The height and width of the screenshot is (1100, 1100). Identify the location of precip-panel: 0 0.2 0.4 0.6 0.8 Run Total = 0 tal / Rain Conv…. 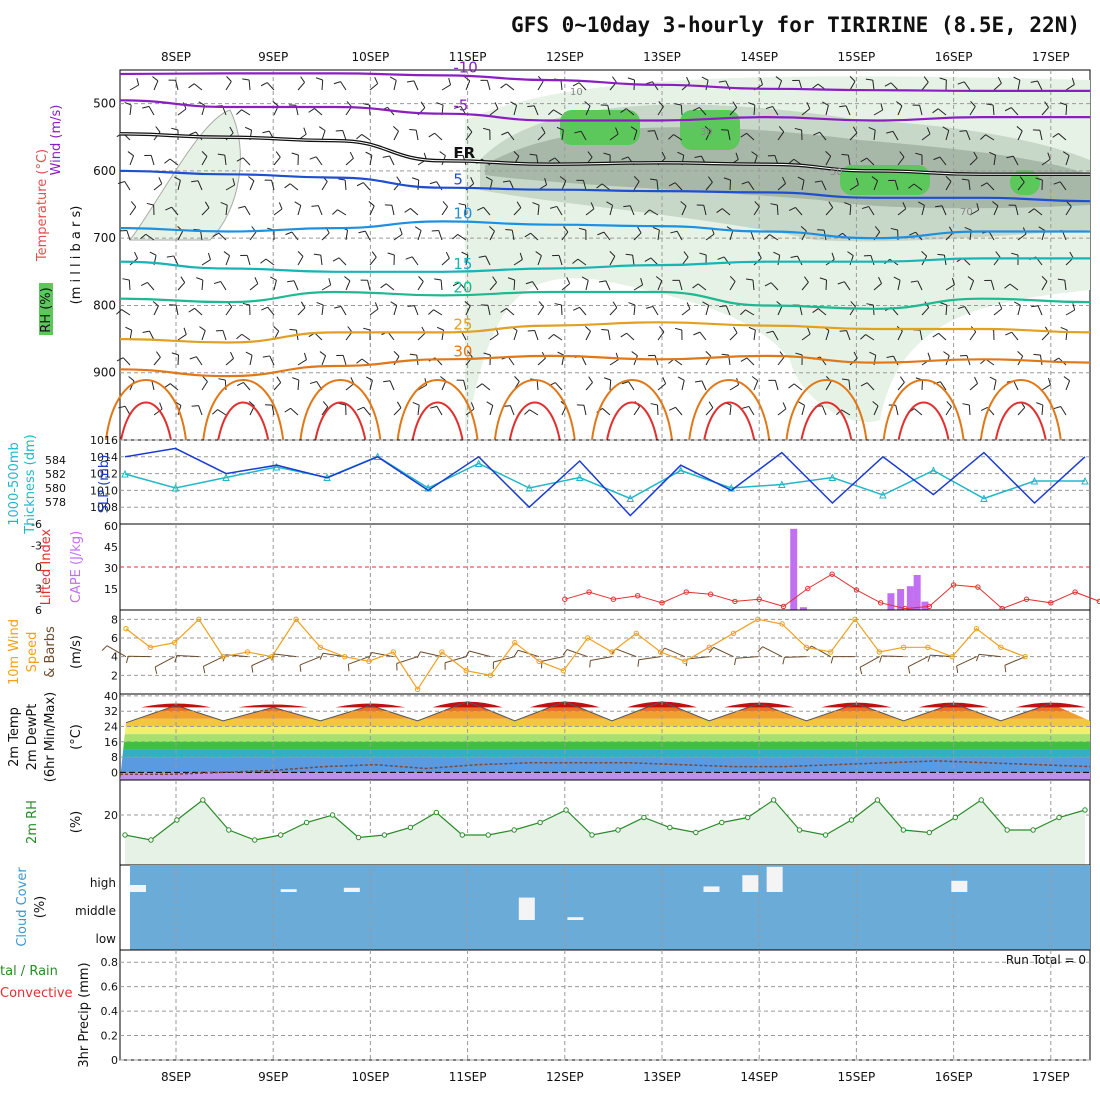
(545, 1008).